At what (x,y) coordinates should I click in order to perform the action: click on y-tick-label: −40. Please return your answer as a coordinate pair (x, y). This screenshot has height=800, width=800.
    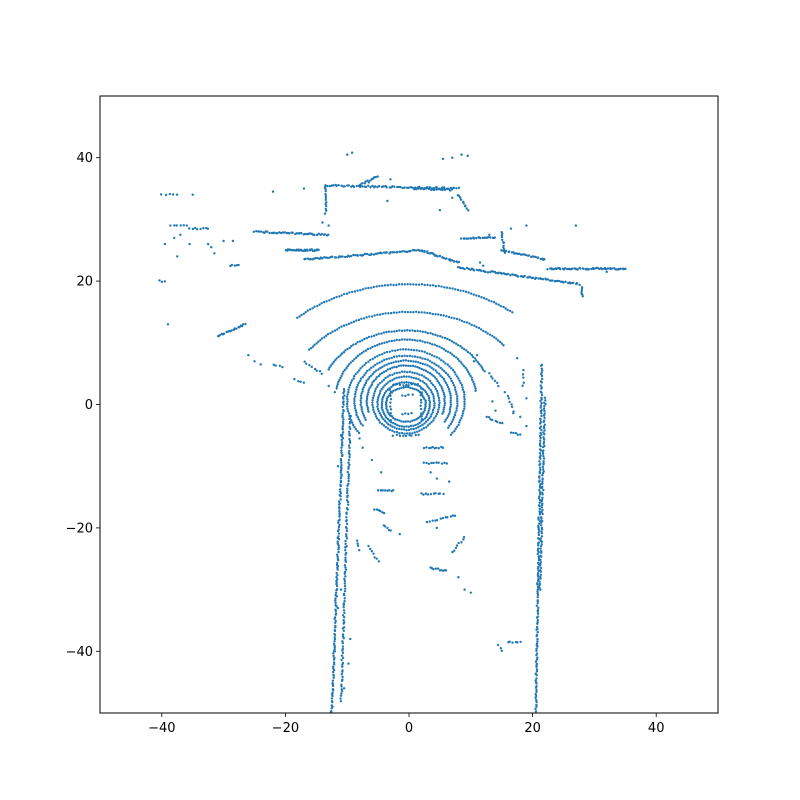
    Looking at the image, I should click on (79, 652).